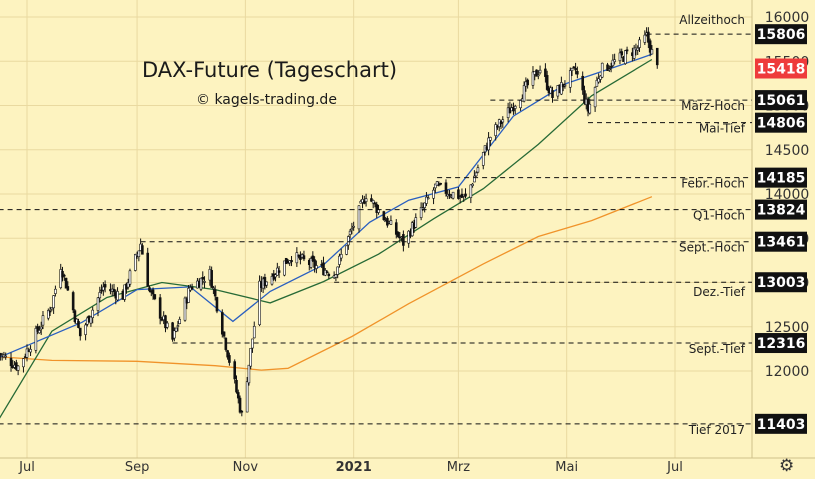 This screenshot has height=479, width=815. I want to click on level-name: Allzeithoch, so click(712, 20).